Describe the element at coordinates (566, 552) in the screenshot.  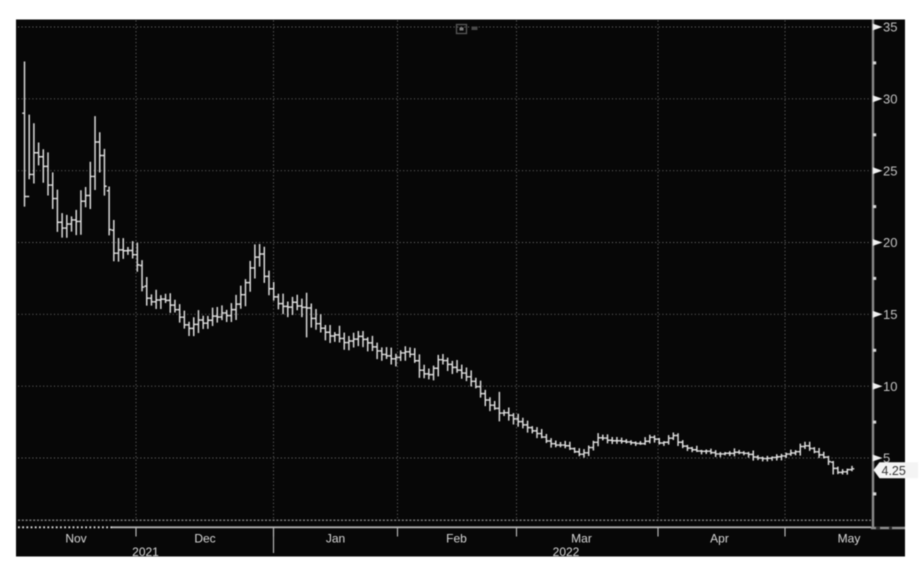
I see `svg-text: 2022` at that location.